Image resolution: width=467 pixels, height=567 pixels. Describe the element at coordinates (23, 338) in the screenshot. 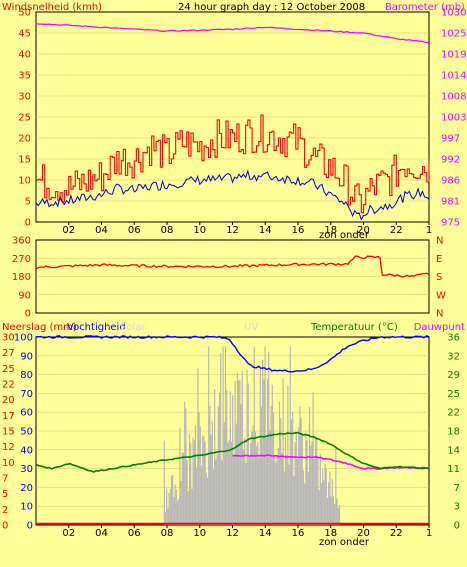

I see `humidity-tick-label: 100` at that location.